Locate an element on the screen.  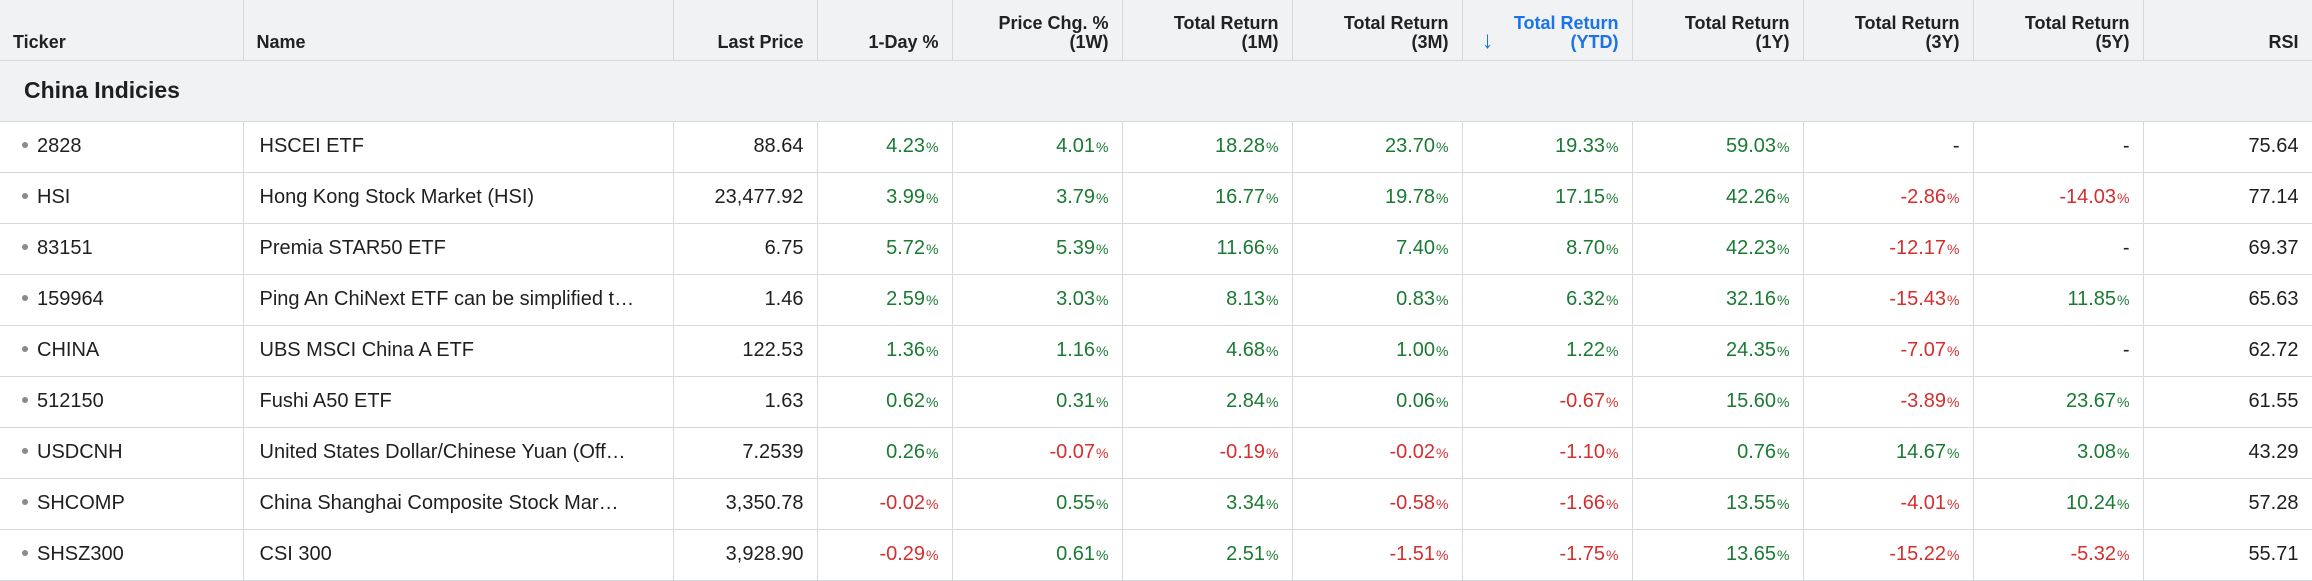
cell-name: UBS MSCI China A ETF is located at coordinates (458, 351).